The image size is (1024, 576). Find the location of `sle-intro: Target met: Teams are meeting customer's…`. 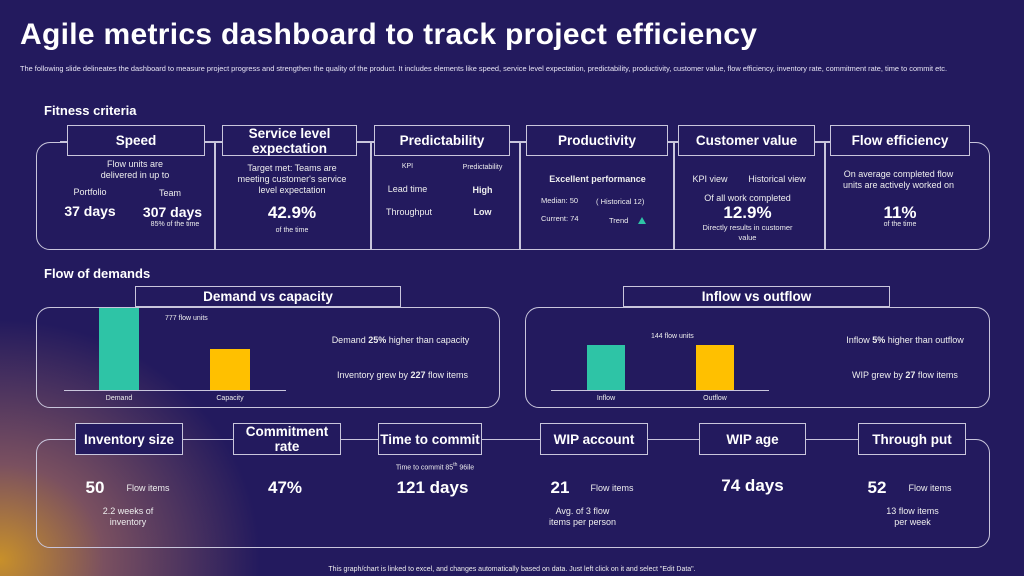

sle-intro: Target met: Teams are meeting customer's… is located at coordinates (292, 179).